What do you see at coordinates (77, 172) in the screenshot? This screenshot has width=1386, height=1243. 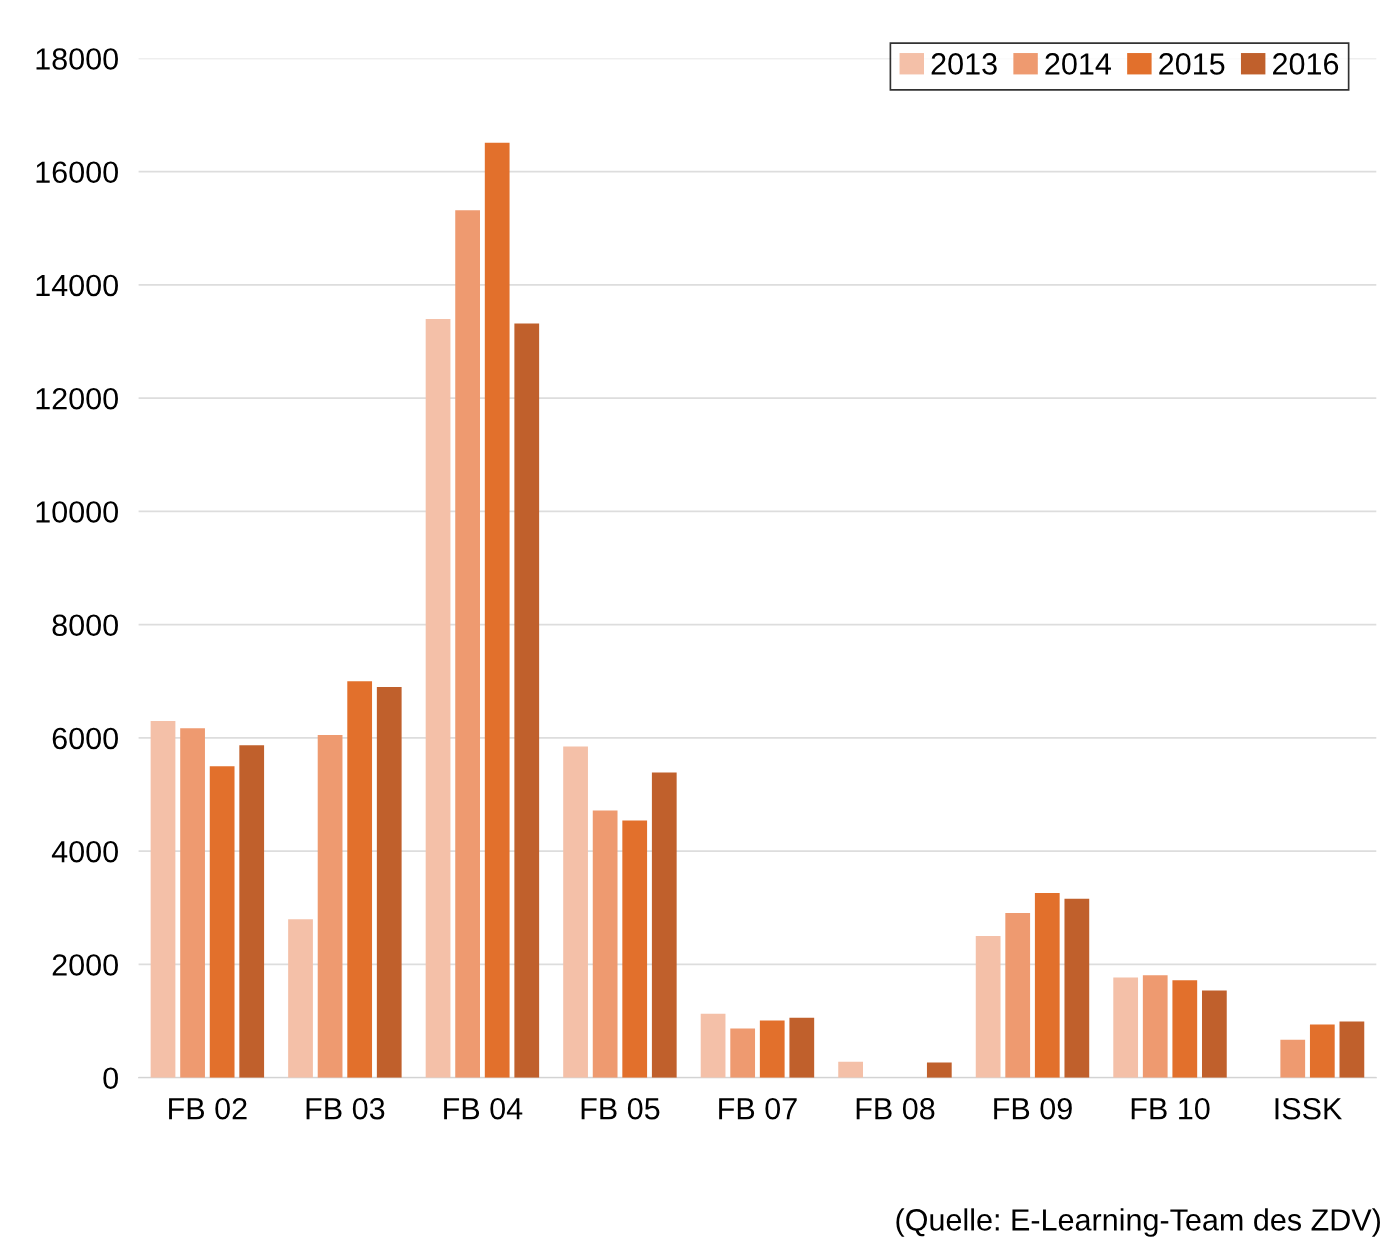 I see `y-tick-label: 16000` at bounding box center [77, 172].